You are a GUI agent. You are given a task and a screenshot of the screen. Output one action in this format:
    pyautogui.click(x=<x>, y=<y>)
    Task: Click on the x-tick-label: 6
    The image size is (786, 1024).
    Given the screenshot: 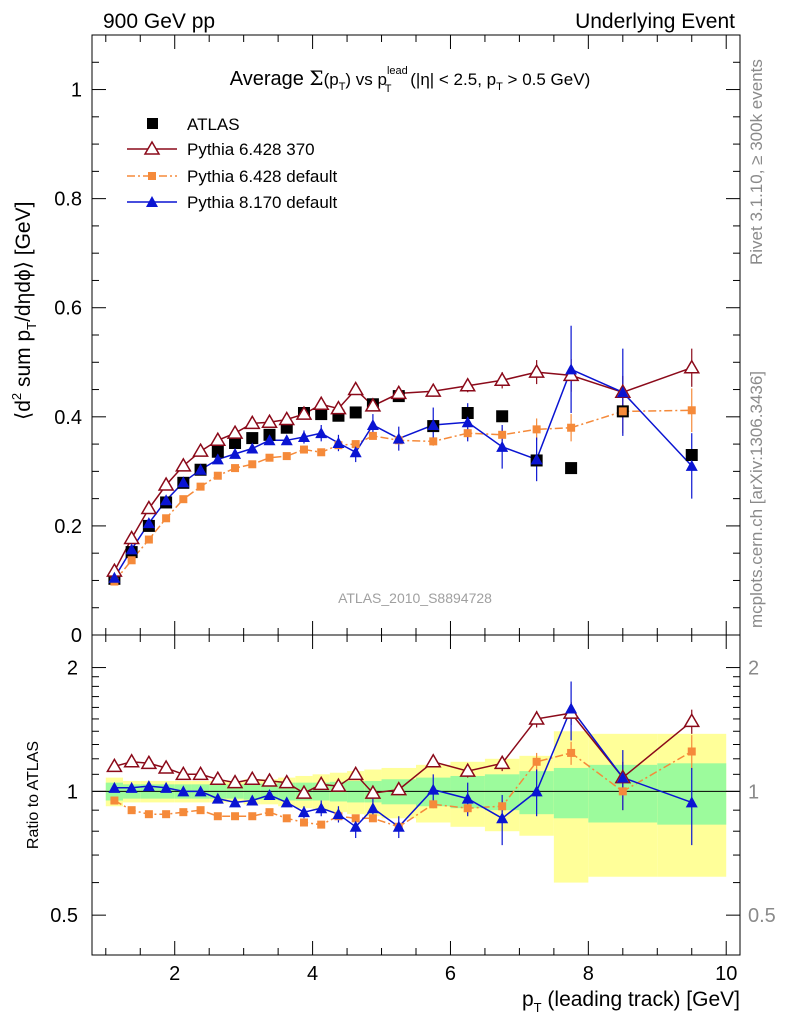 What is the action you would take?
    pyautogui.click(x=450, y=974)
    